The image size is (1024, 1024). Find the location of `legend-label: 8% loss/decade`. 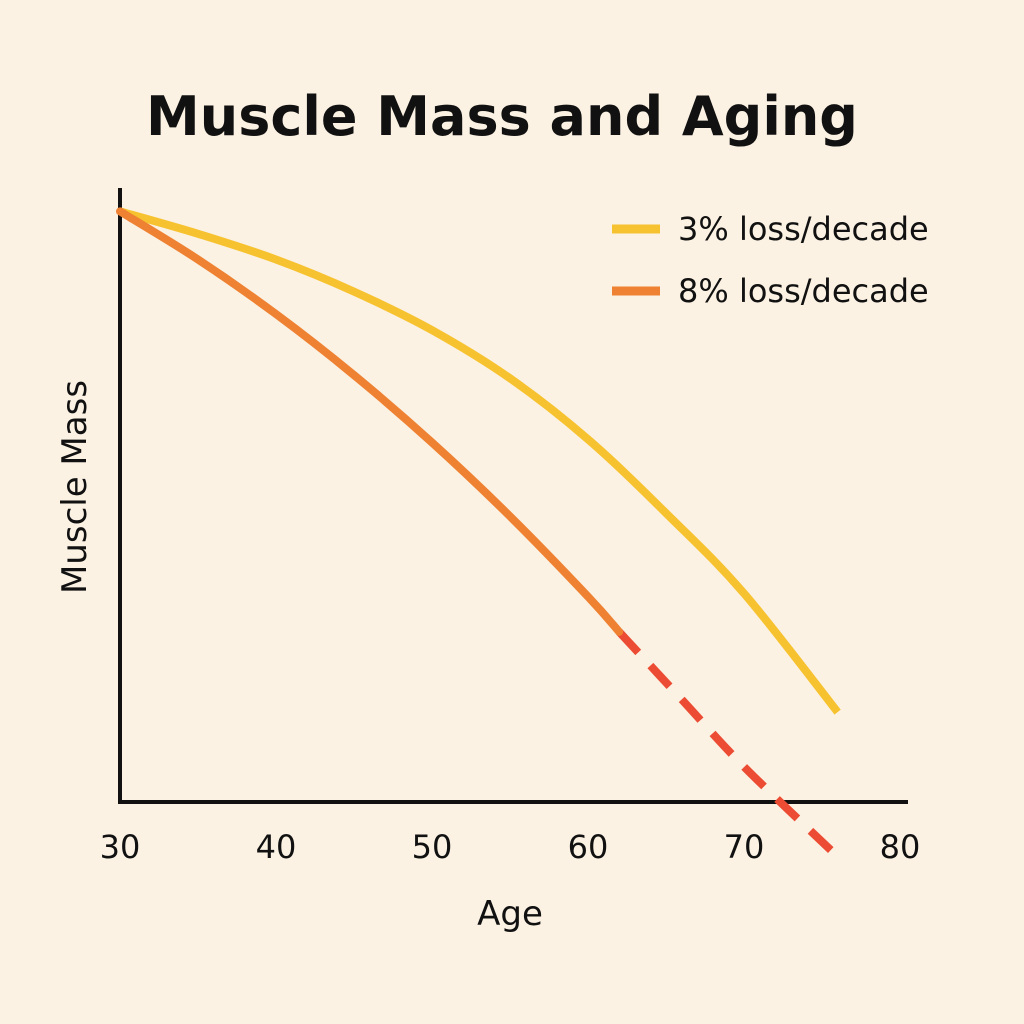

legend-label: 8% loss/decade is located at coordinates (803, 291).